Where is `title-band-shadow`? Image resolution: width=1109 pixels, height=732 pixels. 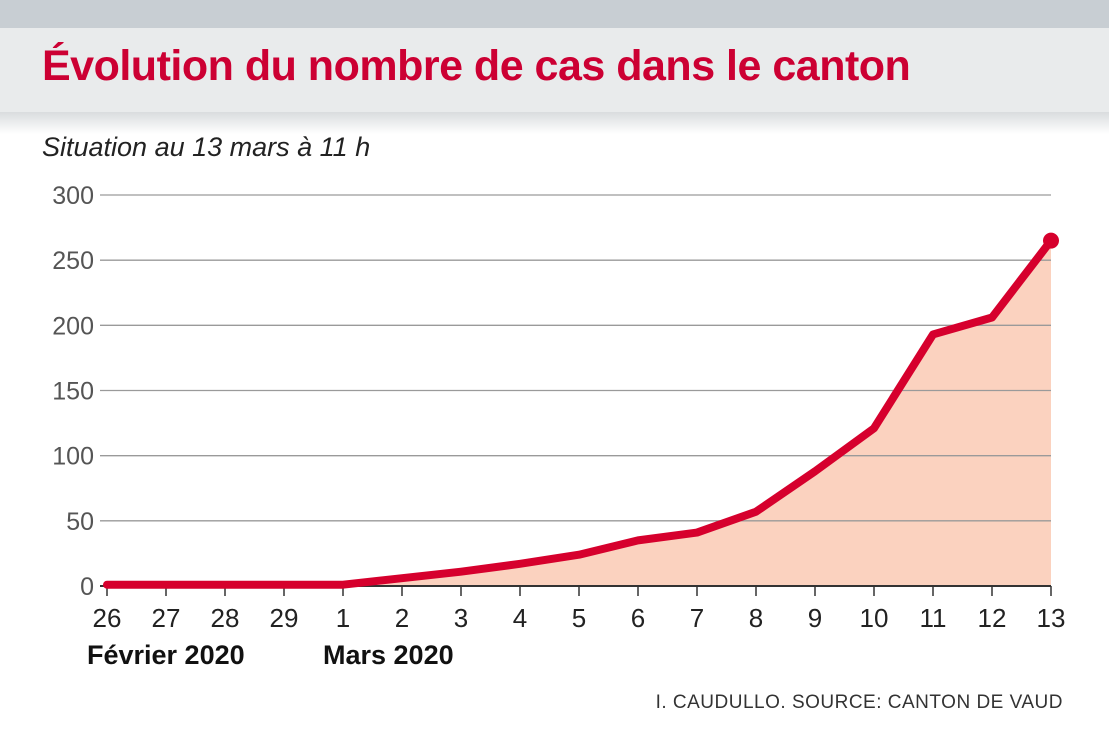 title-band-shadow is located at coordinates (554, 123).